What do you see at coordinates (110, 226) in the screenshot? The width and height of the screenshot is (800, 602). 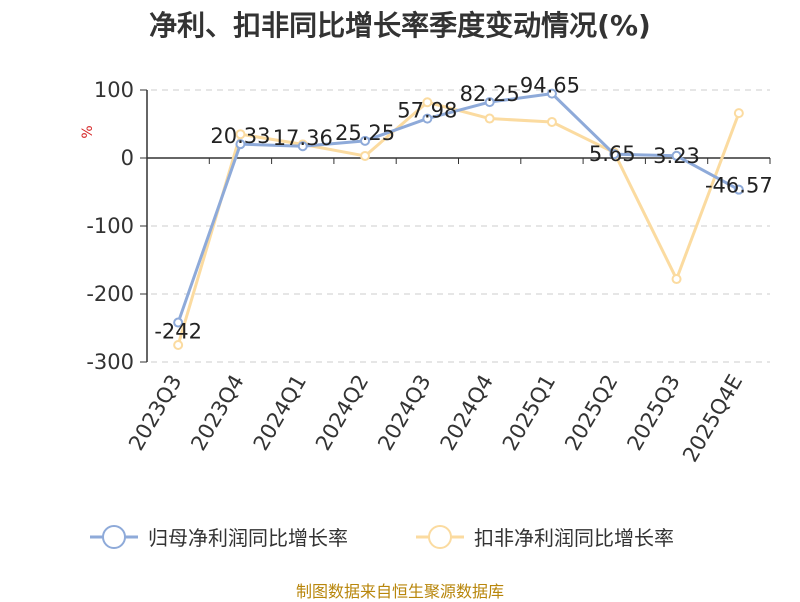 I see `y-tick-label: -100` at bounding box center [110, 226].